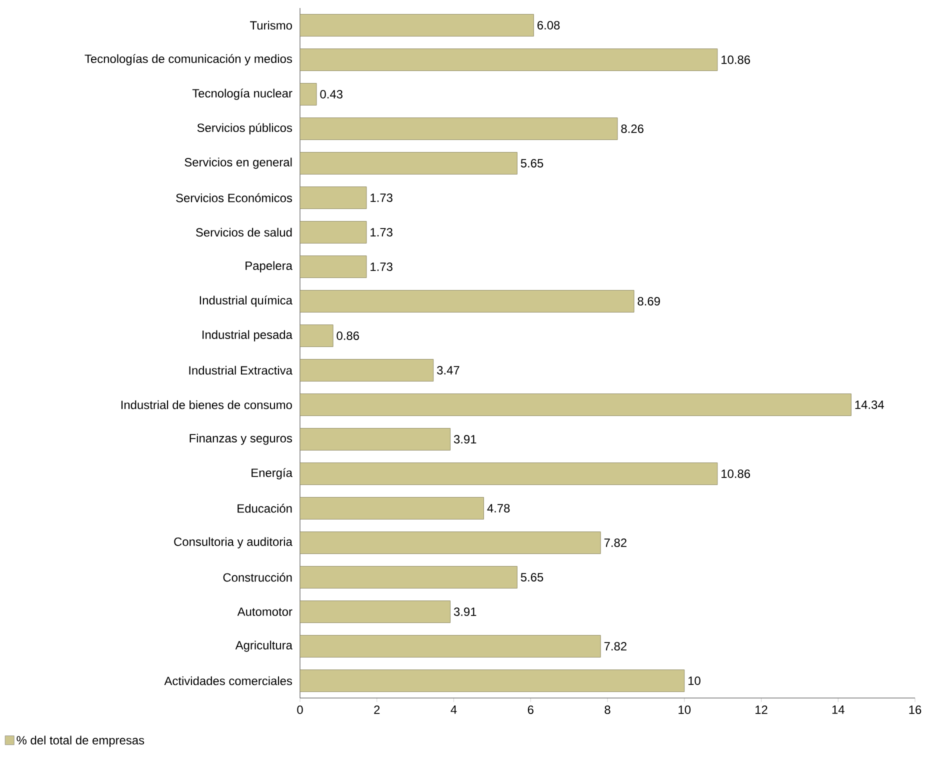 The height and width of the screenshot is (764, 943). I want to click on y-tick-label: Finanzas y seguros, so click(241, 439).